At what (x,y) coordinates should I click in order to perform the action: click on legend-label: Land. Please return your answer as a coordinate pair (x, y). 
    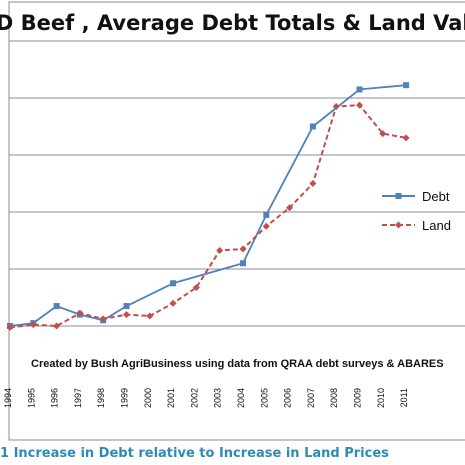
    Looking at the image, I should click on (436, 225).